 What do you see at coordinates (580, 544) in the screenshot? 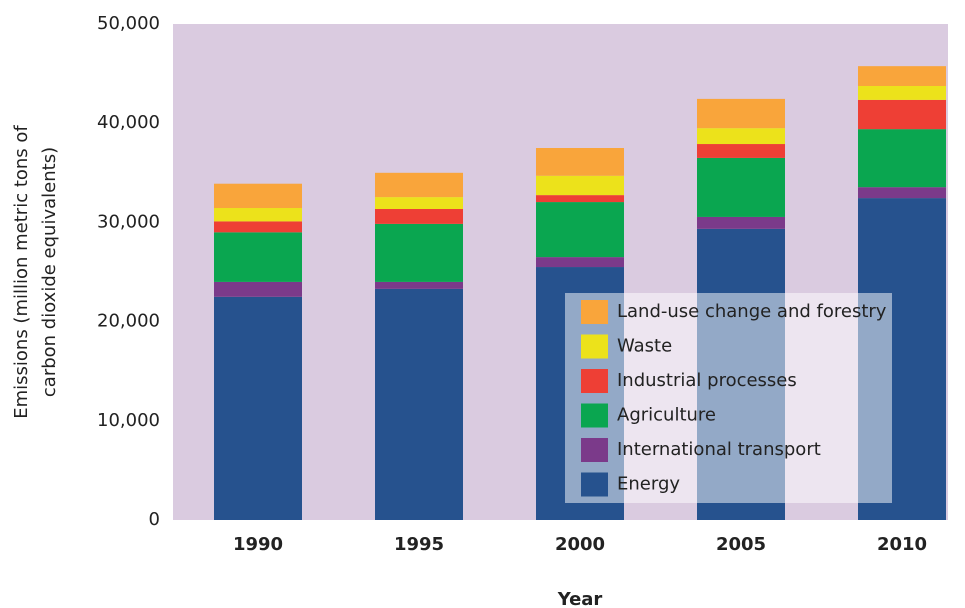
I see `x-tick-label: 2000` at bounding box center [580, 544].